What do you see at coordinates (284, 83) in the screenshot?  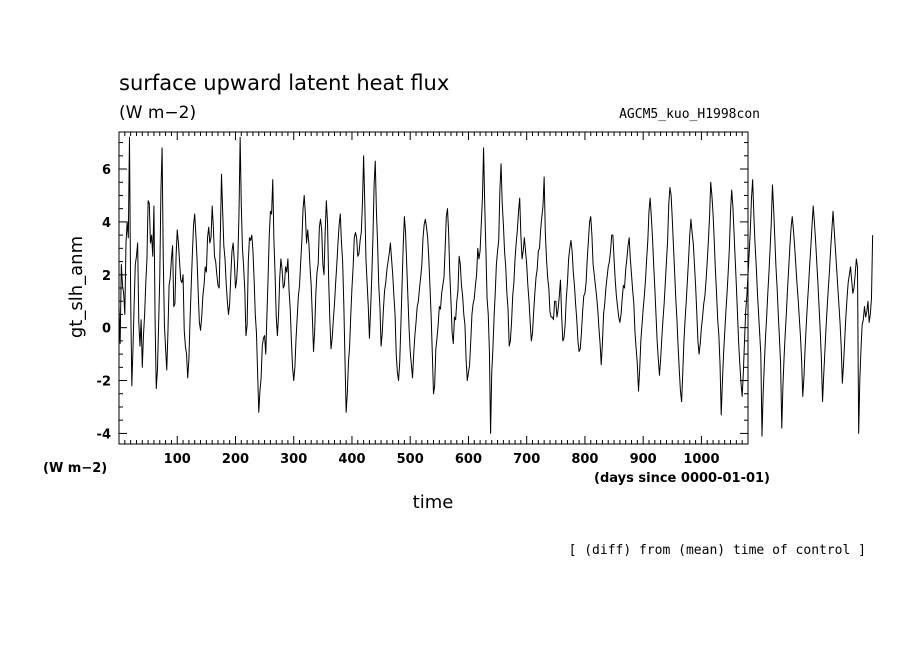 I see `chart-title: surface upward latent heat flux` at bounding box center [284, 83].